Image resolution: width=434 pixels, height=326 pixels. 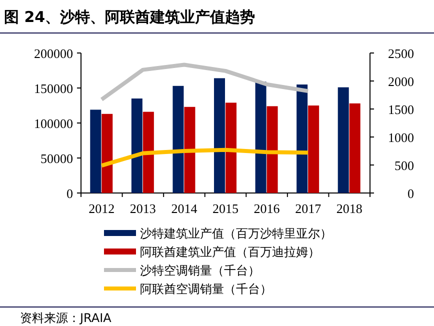 What do you see at coordinates (267, 208) in the screenshot?
I see `x-tick-label: 2016` at bounding box center [267, 208].